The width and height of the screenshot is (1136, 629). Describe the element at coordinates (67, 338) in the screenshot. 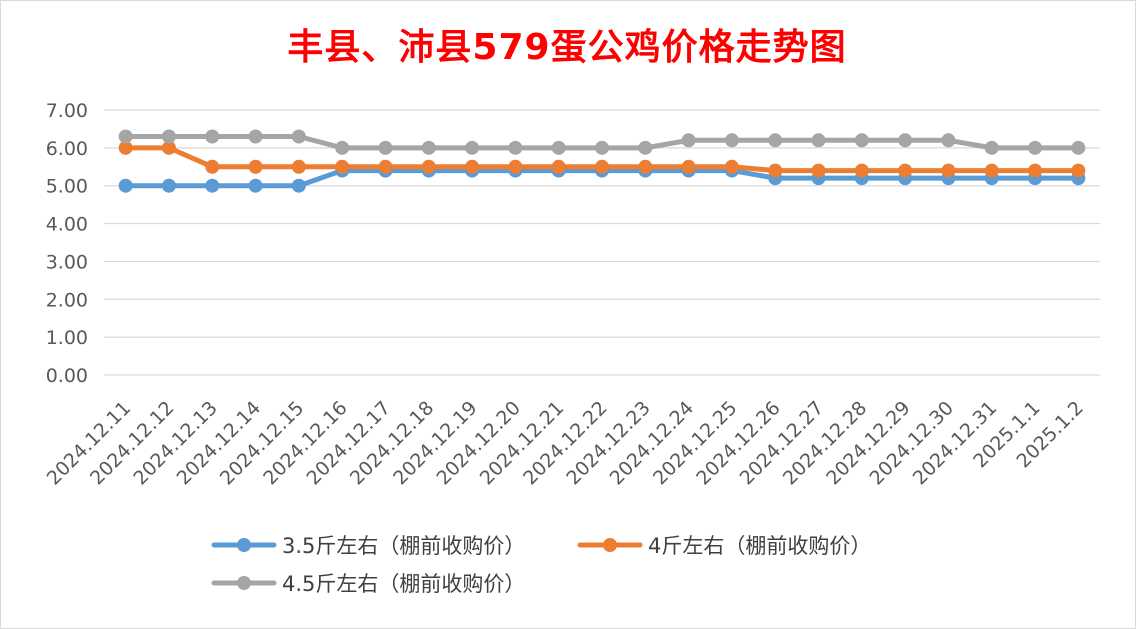

I see `y-tick-label: 1.00` at that location.